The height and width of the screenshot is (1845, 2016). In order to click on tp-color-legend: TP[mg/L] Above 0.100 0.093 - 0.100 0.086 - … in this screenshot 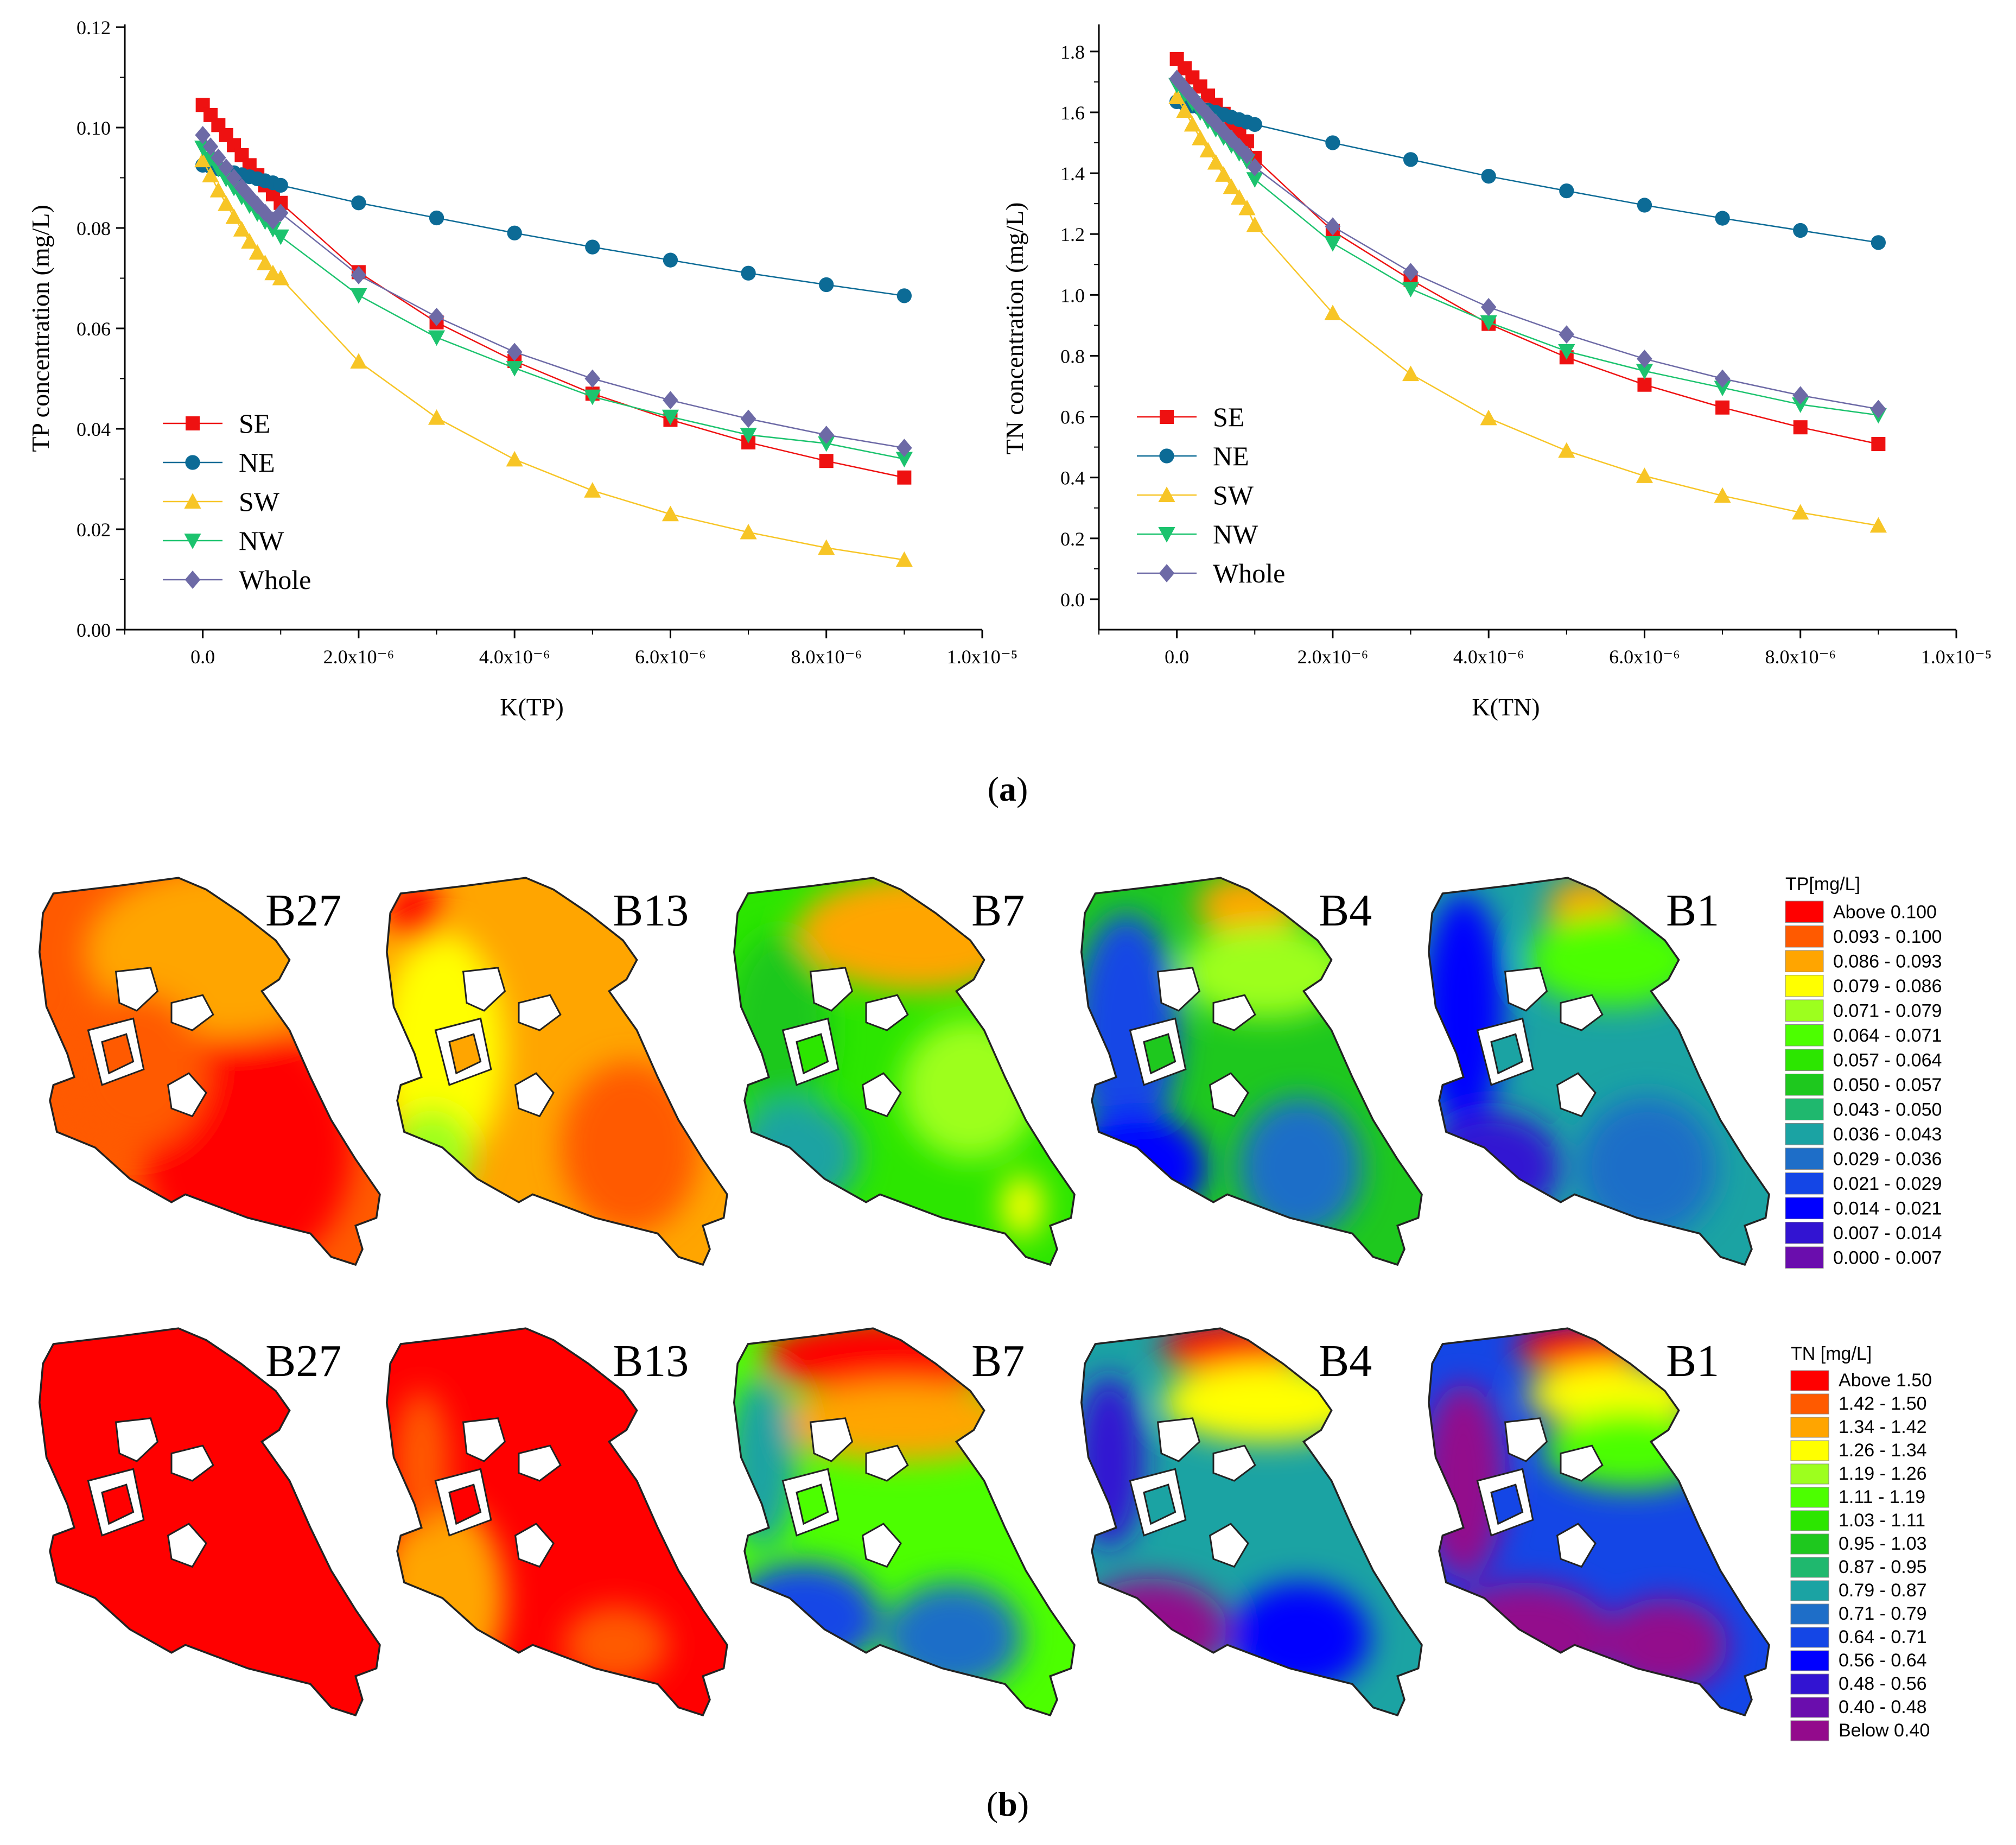, I will do `click(1863, 1071)`.